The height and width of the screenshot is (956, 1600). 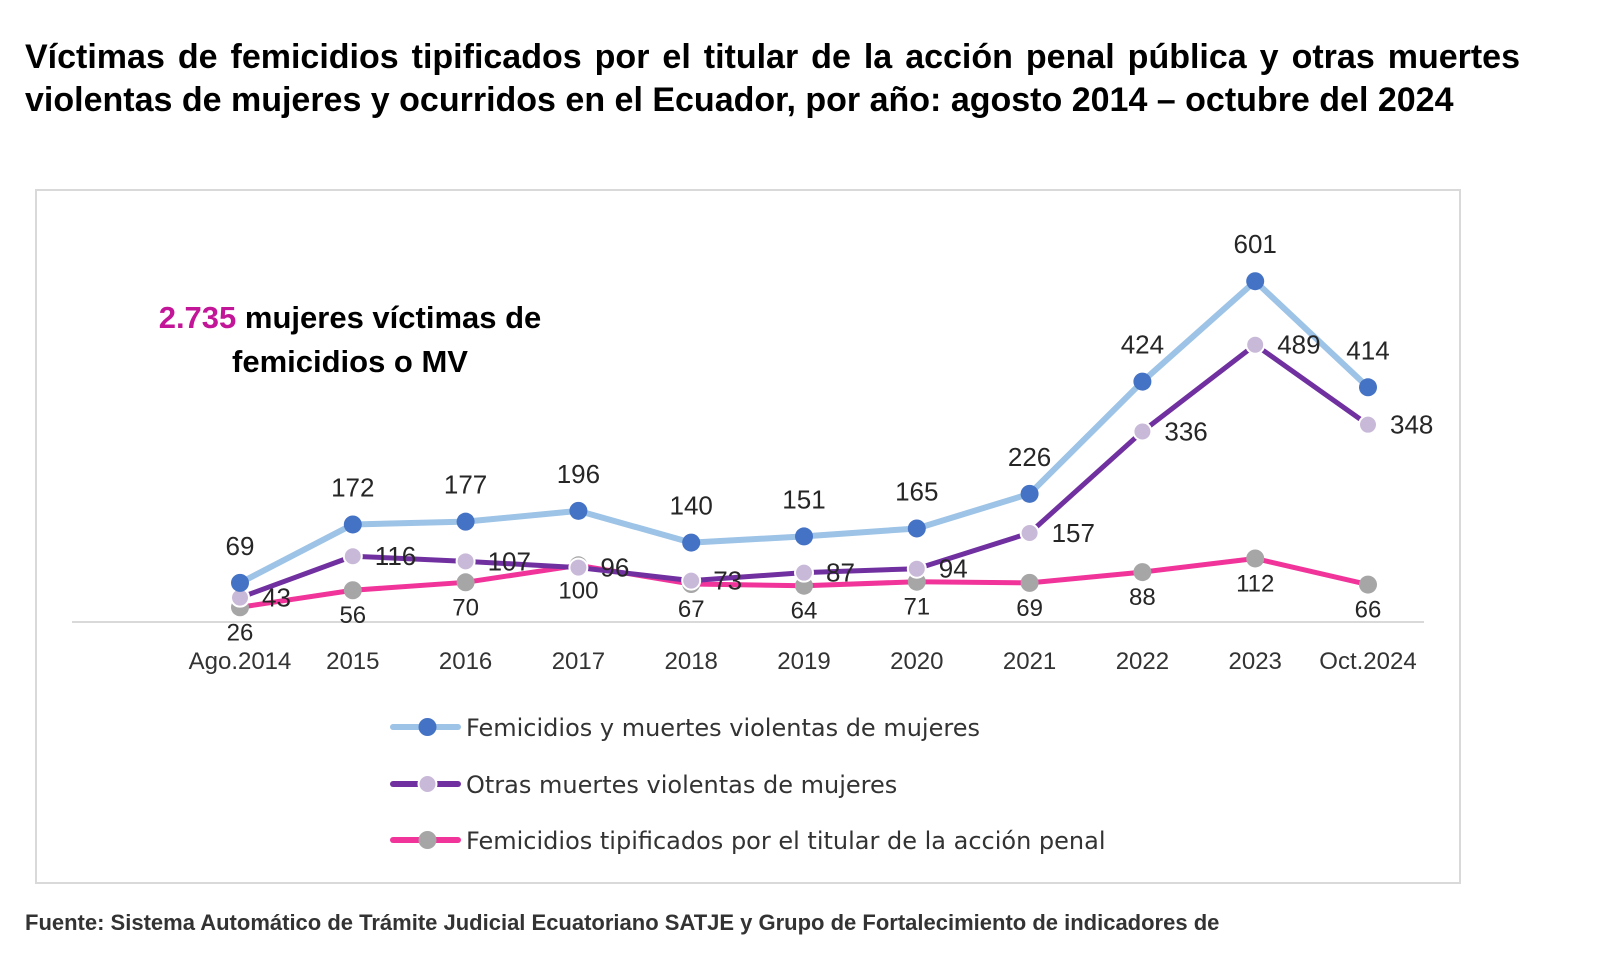 I want to click on data-label: 424, so click(x=1142, y=345).